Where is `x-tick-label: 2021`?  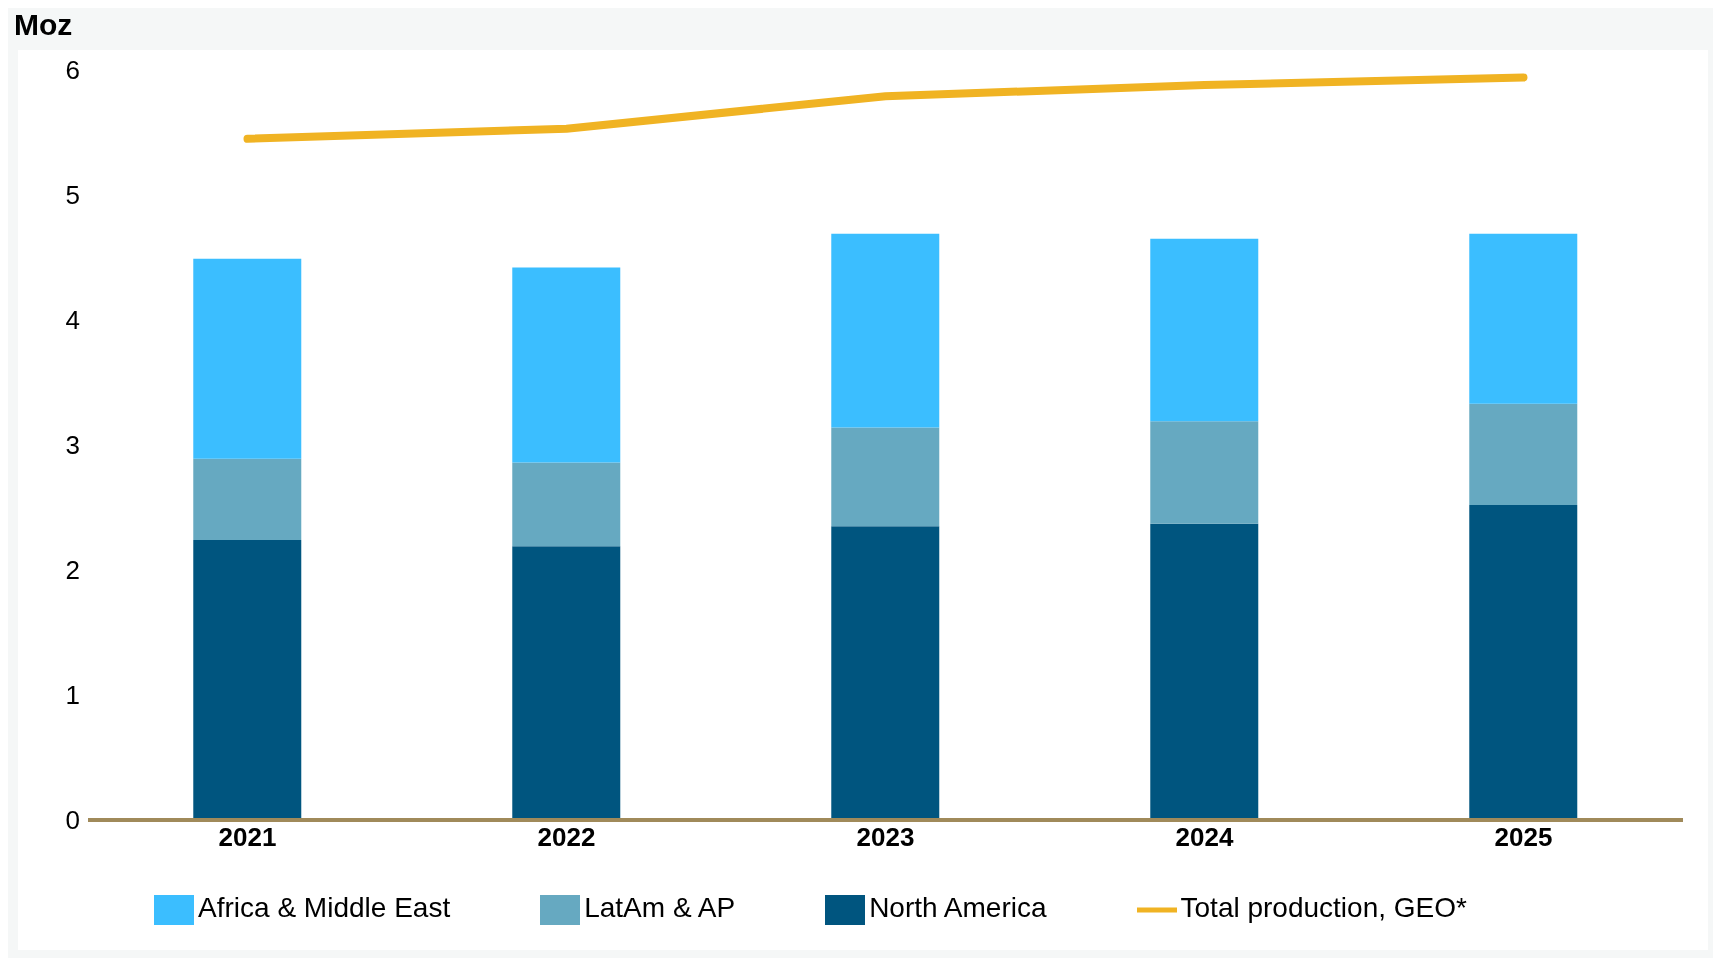
x-tick-label: 2021 is located at coordinates (247, 837).